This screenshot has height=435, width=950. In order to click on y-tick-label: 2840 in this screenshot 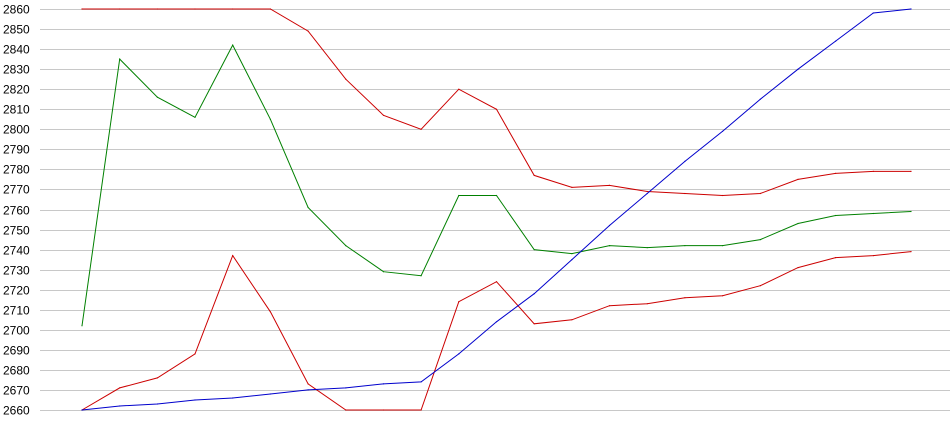, I will do `click(16, 50)`.